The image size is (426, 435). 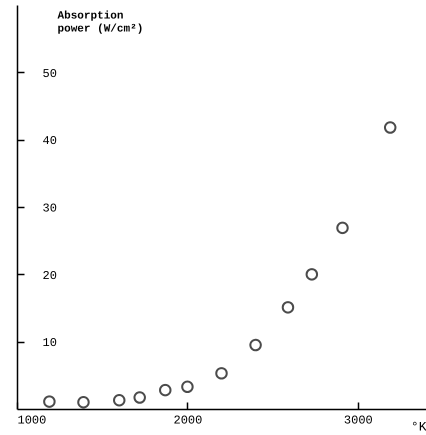 I want to click on x-tick-label: 2000, so click(x=188, y=421).